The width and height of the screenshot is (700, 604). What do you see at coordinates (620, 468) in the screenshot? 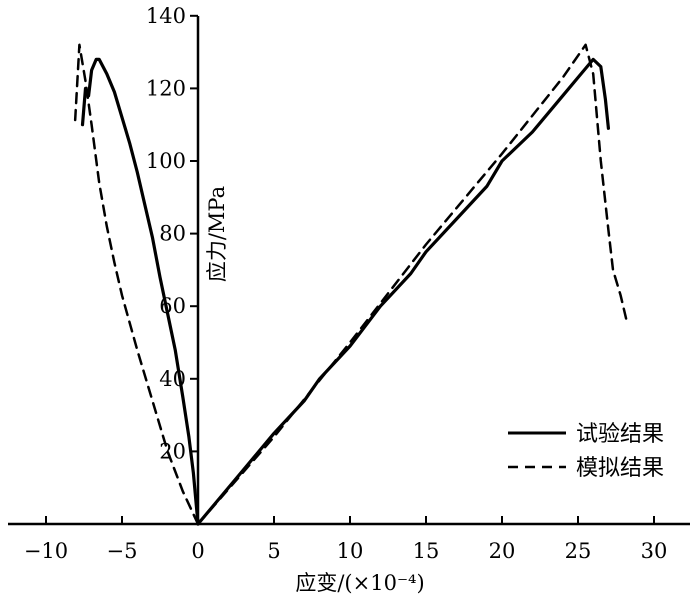
I see `legend-label-sim: 模拟结果` at bounding box center [620, 468].